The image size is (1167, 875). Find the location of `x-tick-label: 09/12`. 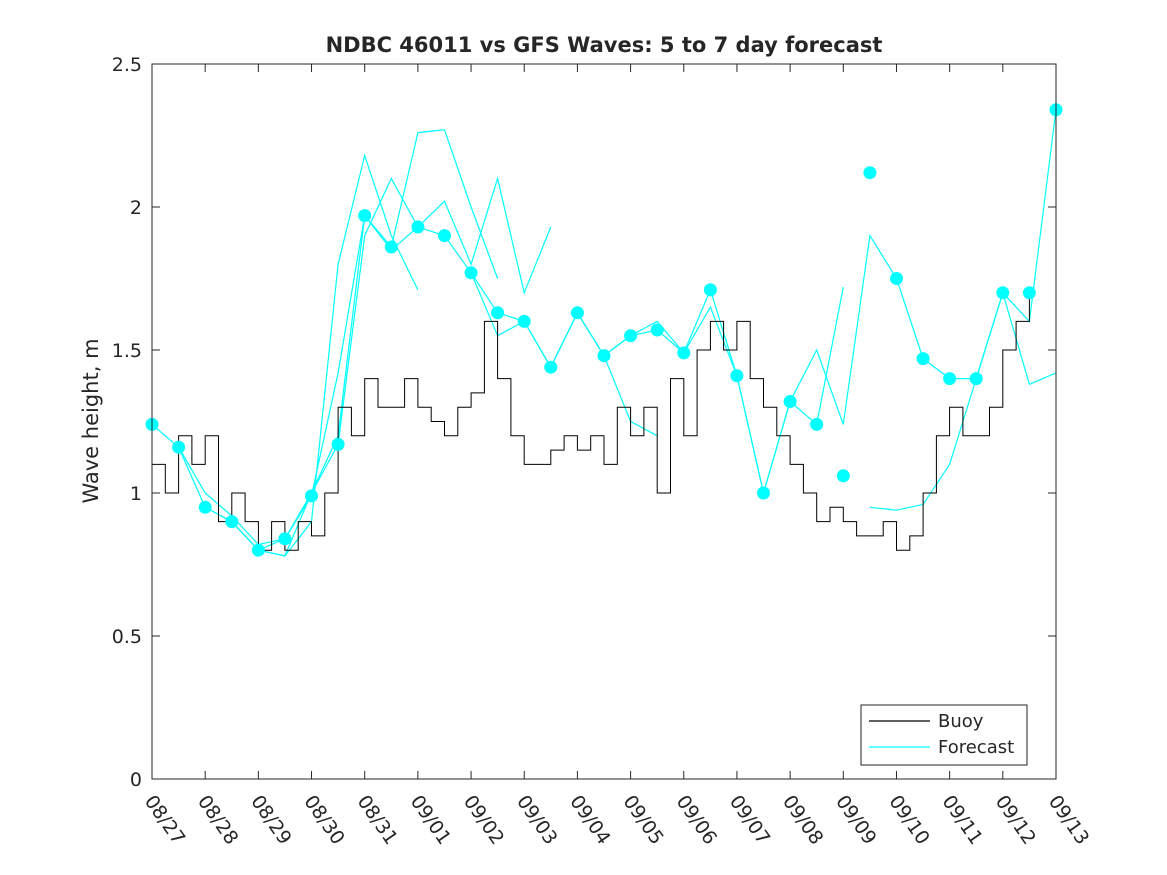

x-tick-label: 09/12 is located at coordinates (1015, 819).